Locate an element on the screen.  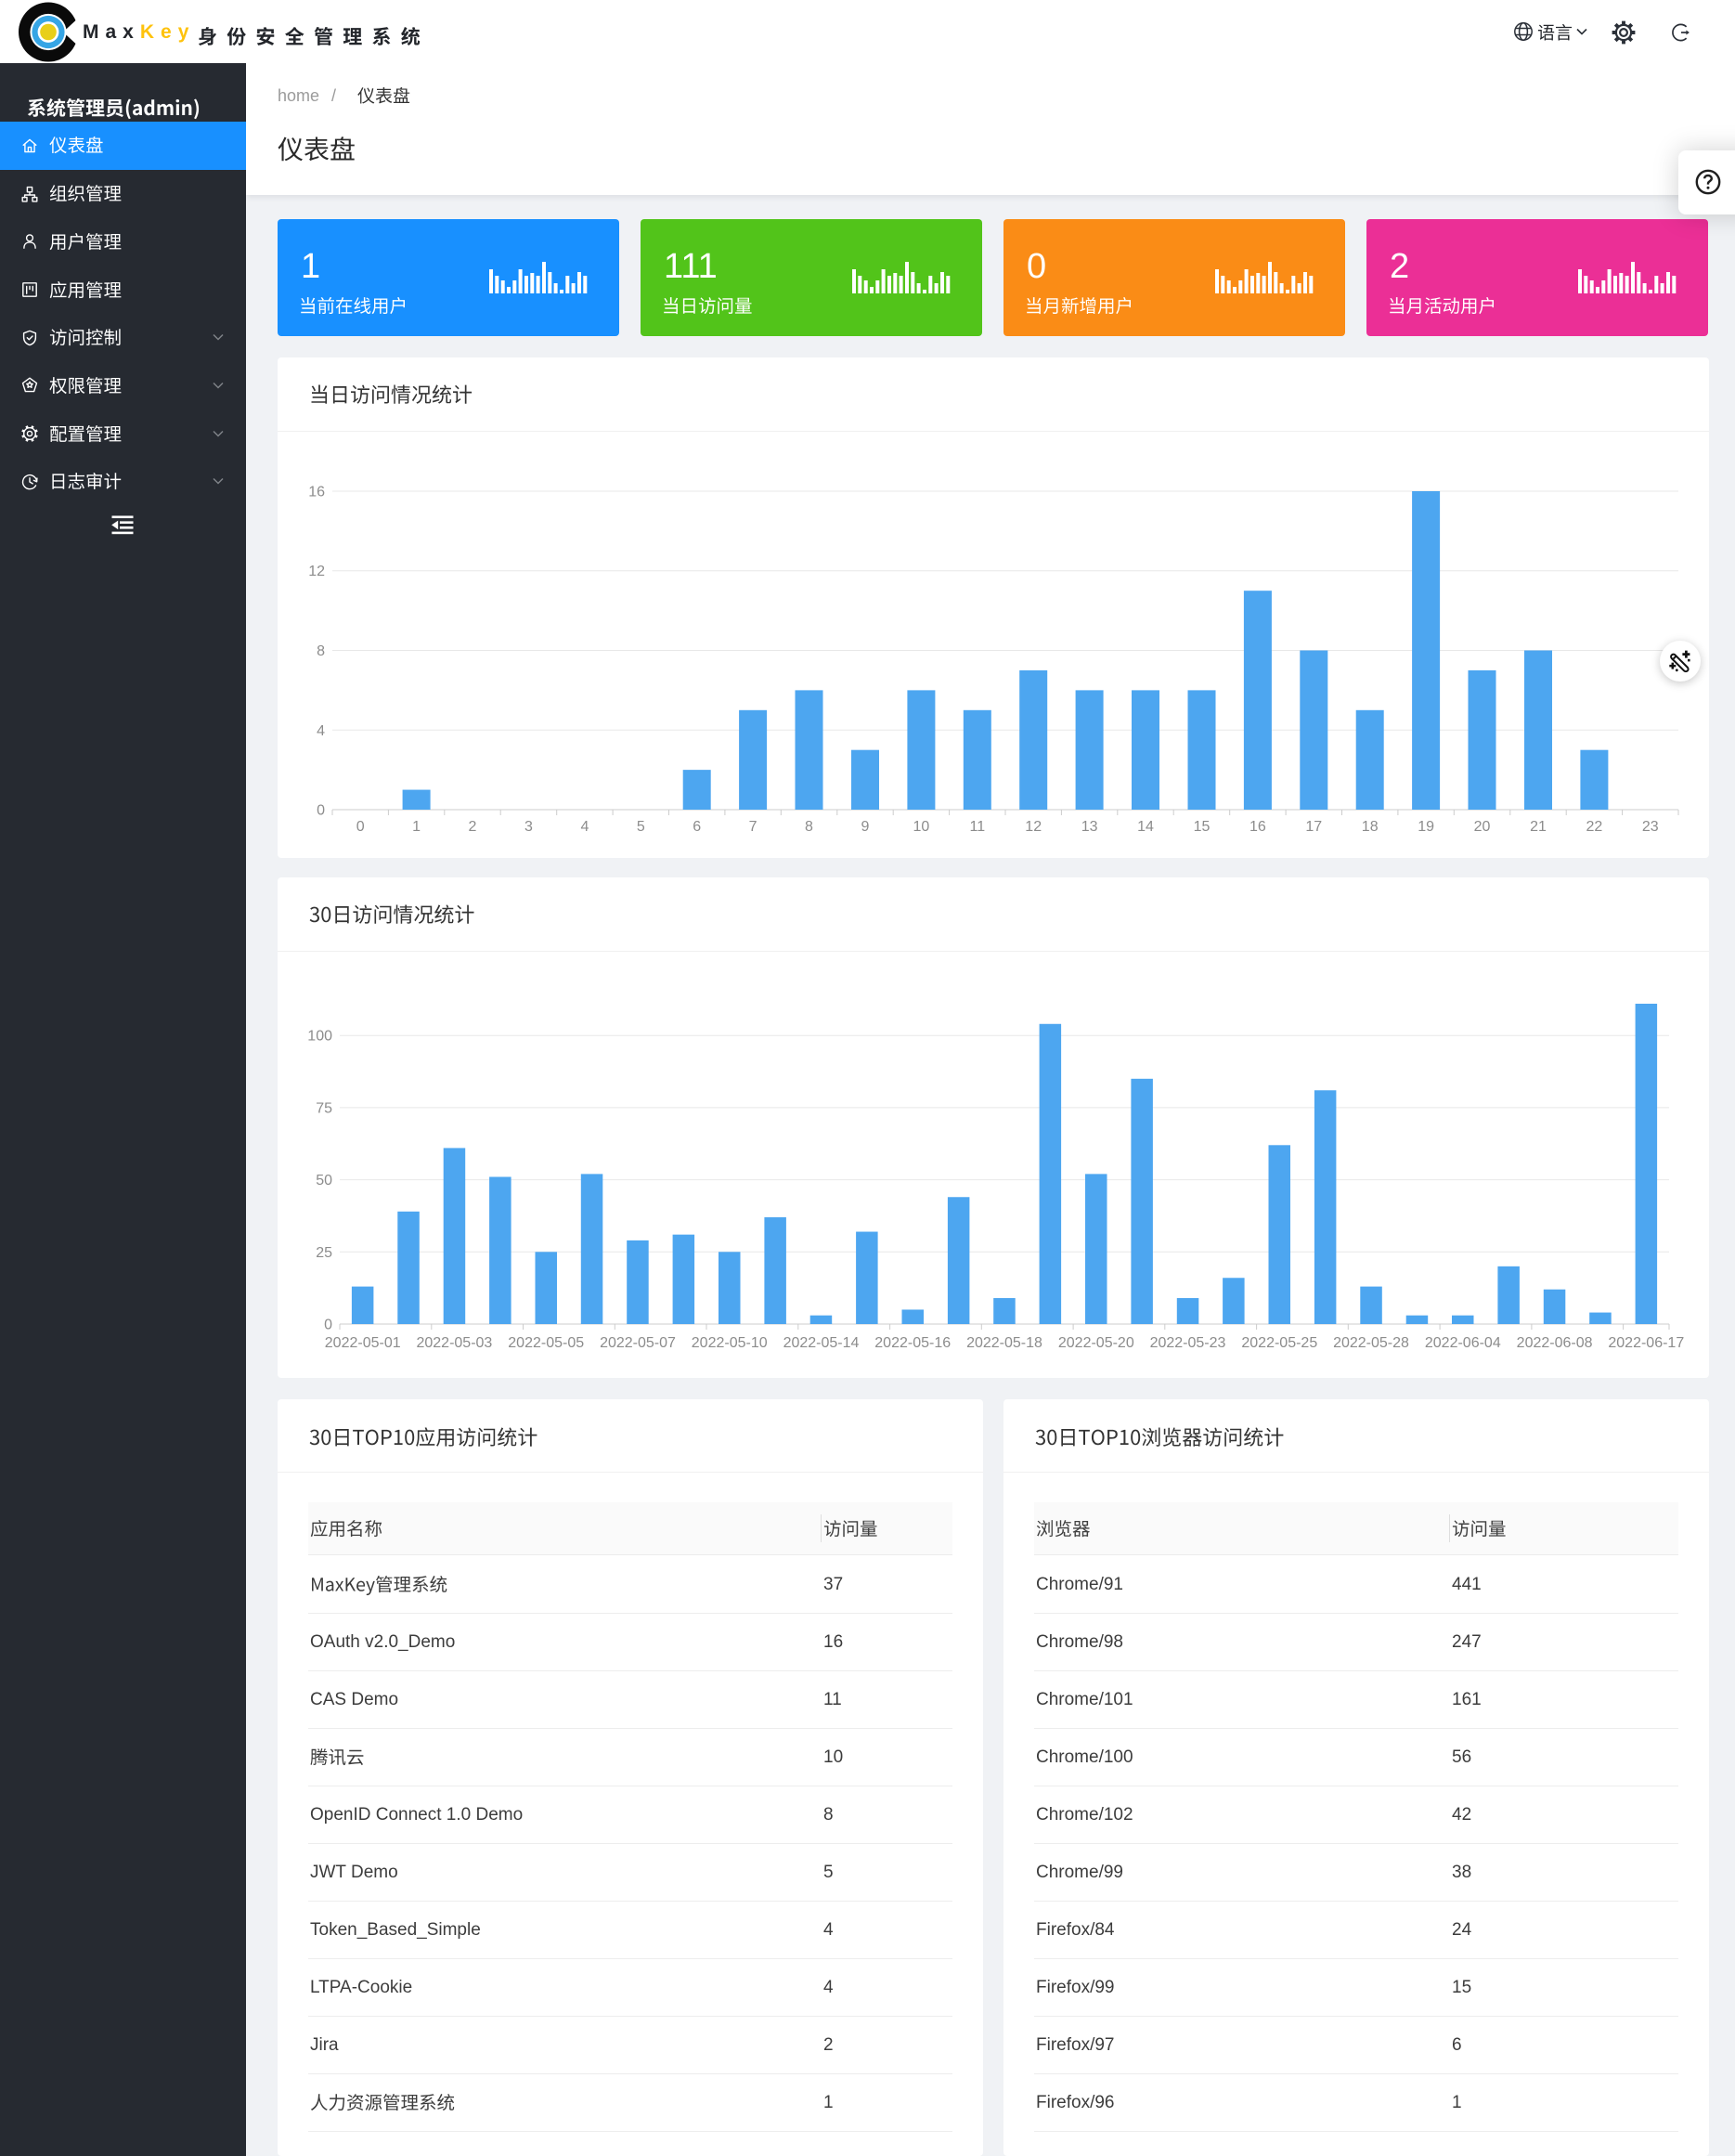
svg-text: 15 is located at coordinates (1202, 827).